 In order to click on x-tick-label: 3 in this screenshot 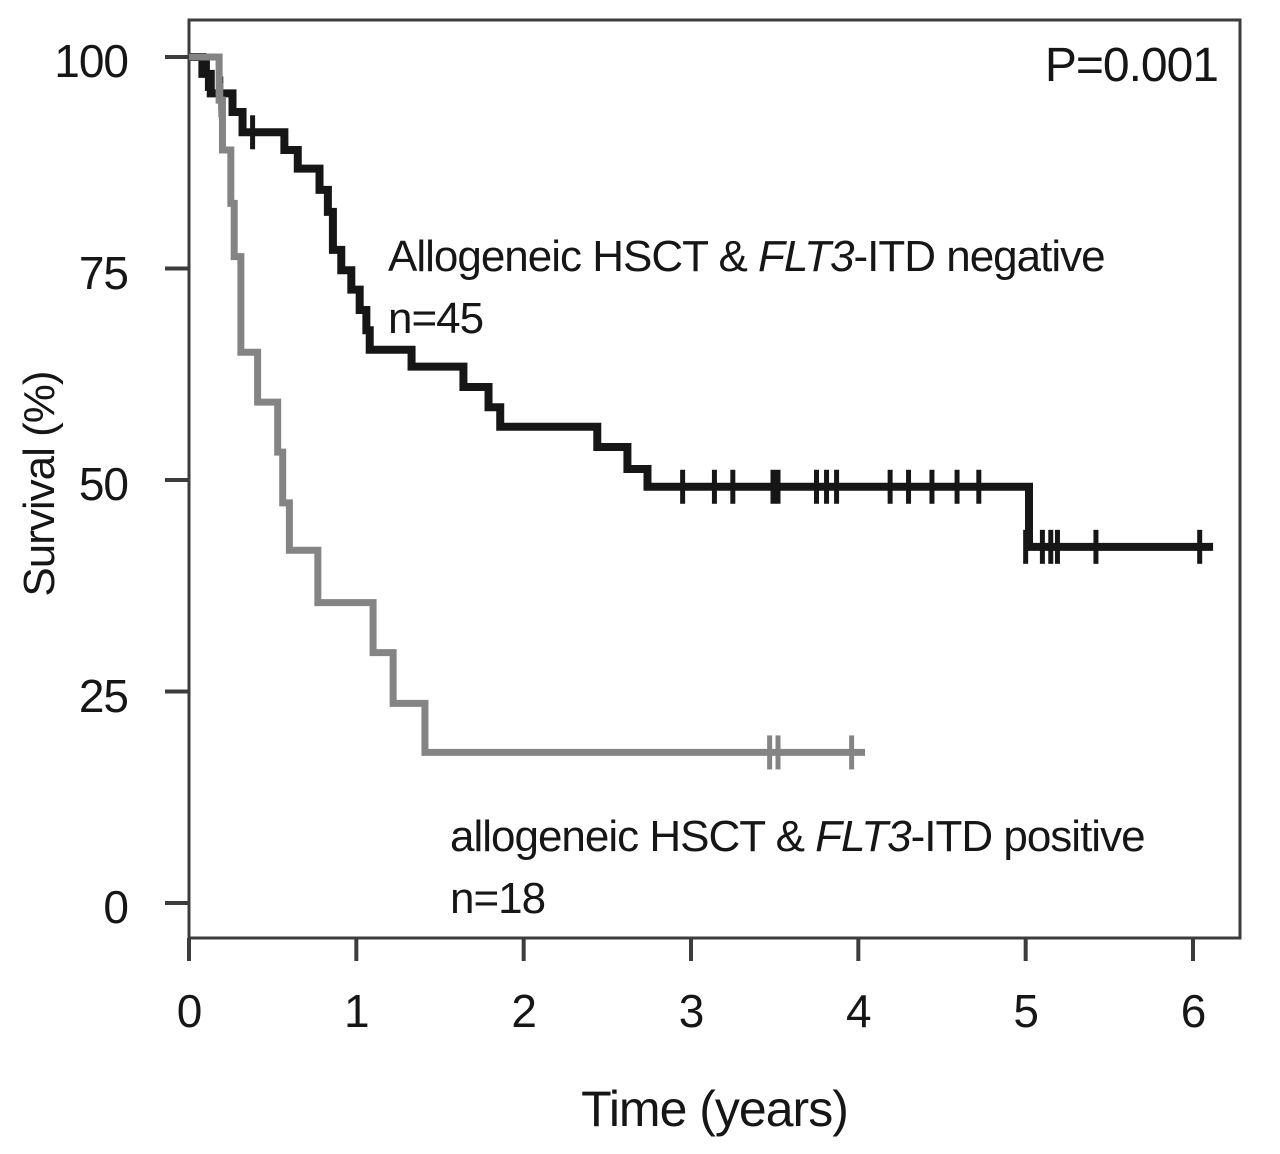, I will do `click(691, 1011)`.